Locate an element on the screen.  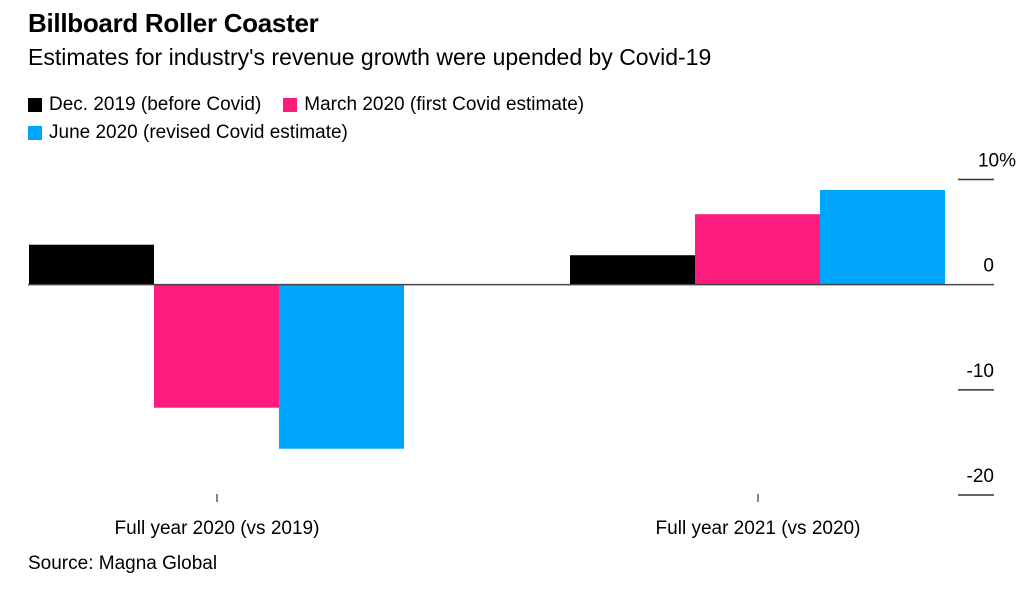
legend-swatch-march-2020 is located at coordinates (290, 105).